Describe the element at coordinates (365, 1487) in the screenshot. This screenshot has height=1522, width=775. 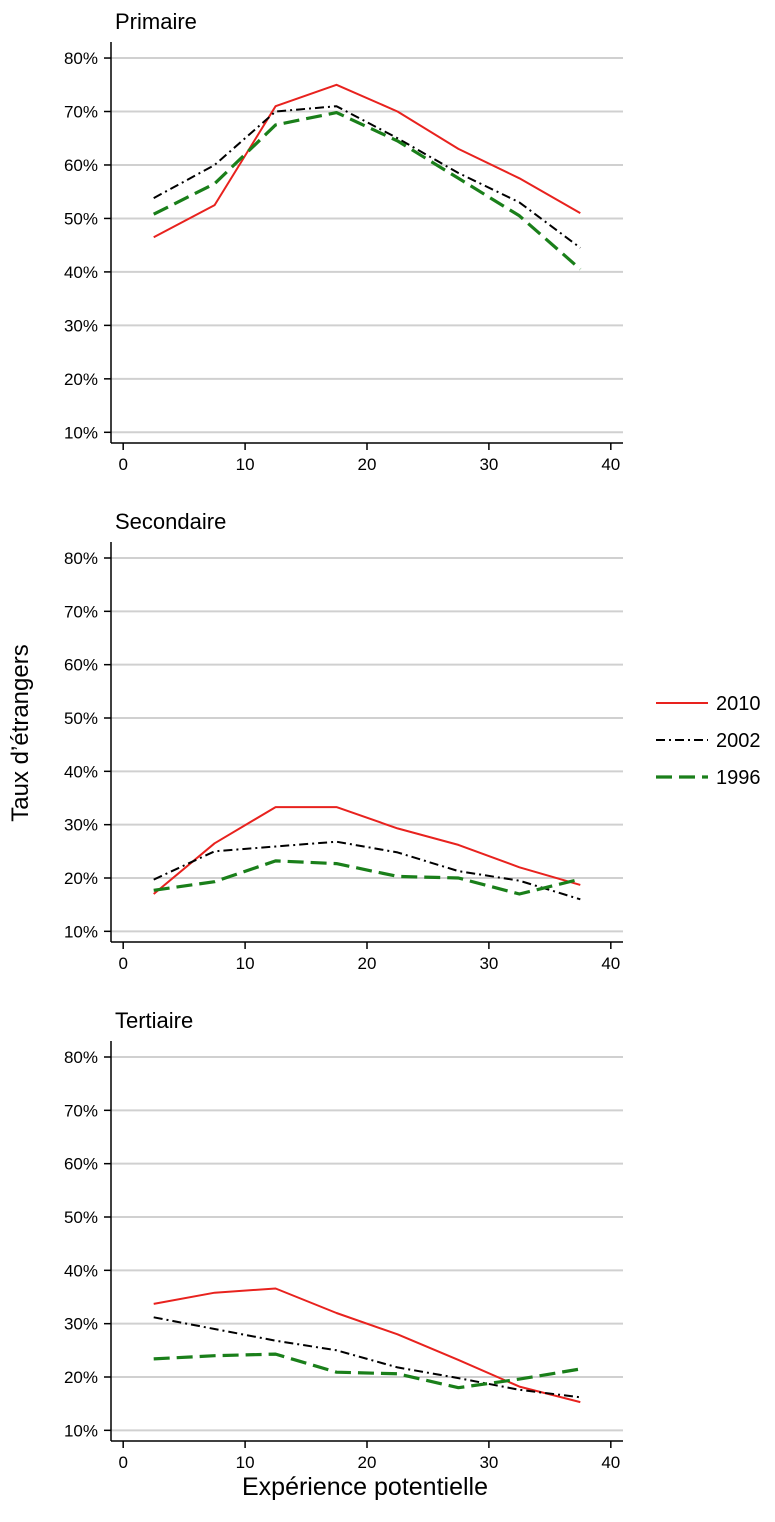
I see `x-axis-label: Expérience potentielle` at that location.